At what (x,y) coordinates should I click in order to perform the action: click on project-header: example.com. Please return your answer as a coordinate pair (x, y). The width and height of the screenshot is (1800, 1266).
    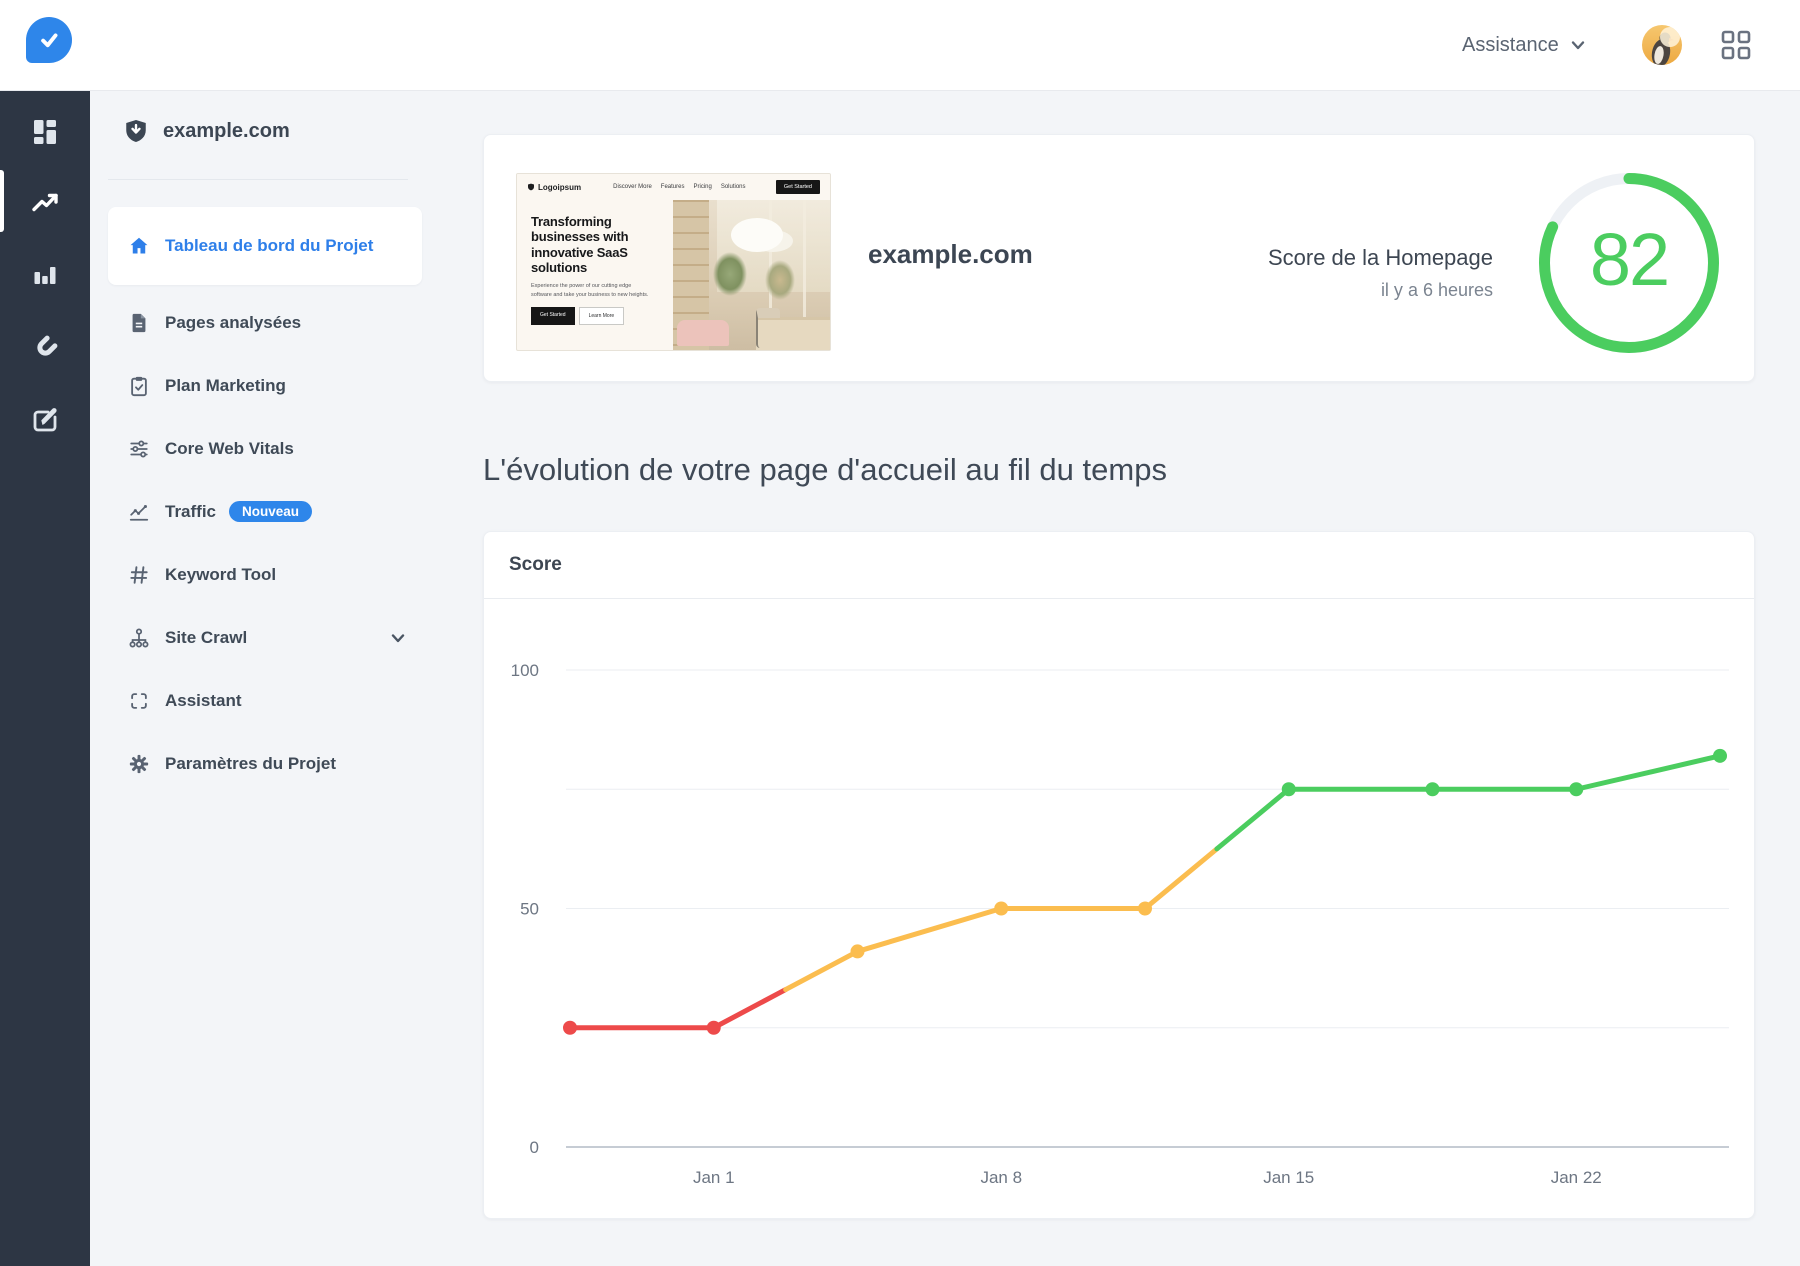
    Looking at the image, I should click on (206, 131).